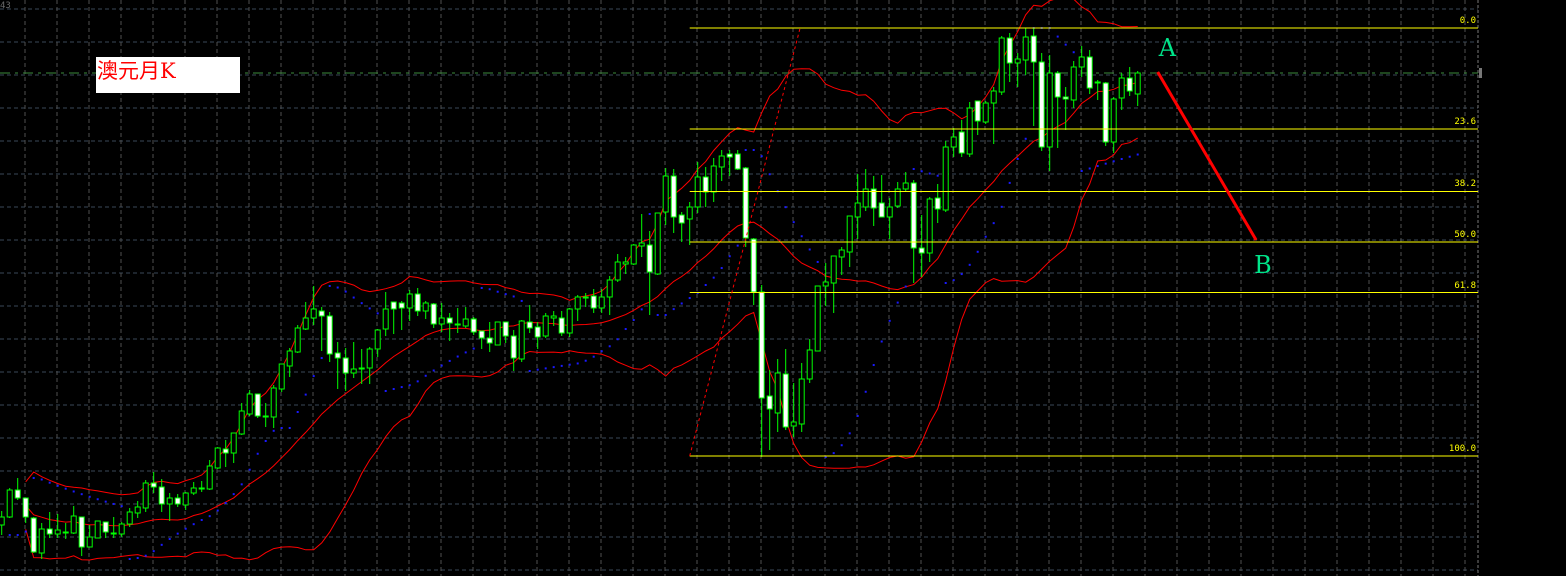 The width and height of the screenshot is (1566, 576). What do you see at coordinates (1465, 184) in the screenshot?
I see `fib-level-label: 38.2` at bounding box center [1465, 184].